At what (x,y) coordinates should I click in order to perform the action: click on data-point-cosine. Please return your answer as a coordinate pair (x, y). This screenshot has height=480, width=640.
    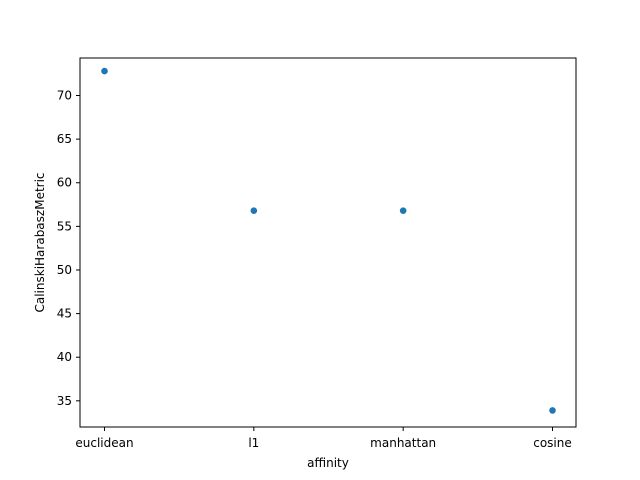
    Looking at the image, I should click on (552, 410).